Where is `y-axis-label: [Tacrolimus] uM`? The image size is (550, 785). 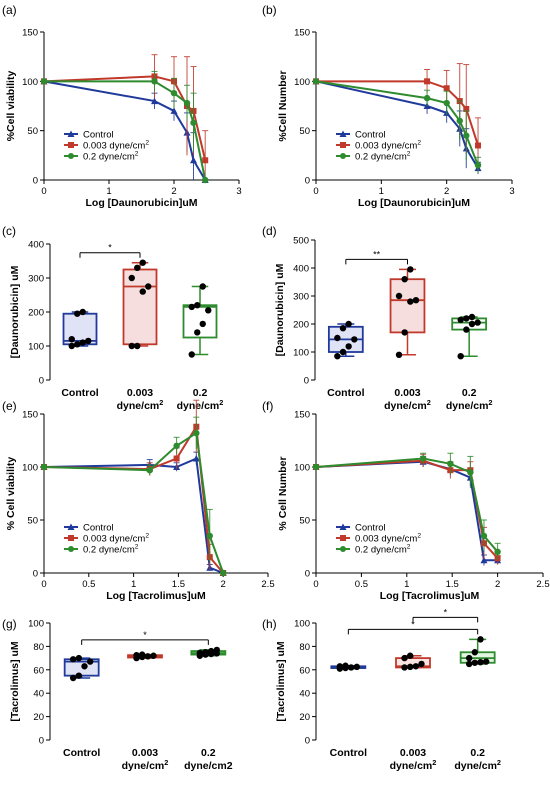
y-axis-label: [Tacrolimus] uM is located at coordinates (281, 681).